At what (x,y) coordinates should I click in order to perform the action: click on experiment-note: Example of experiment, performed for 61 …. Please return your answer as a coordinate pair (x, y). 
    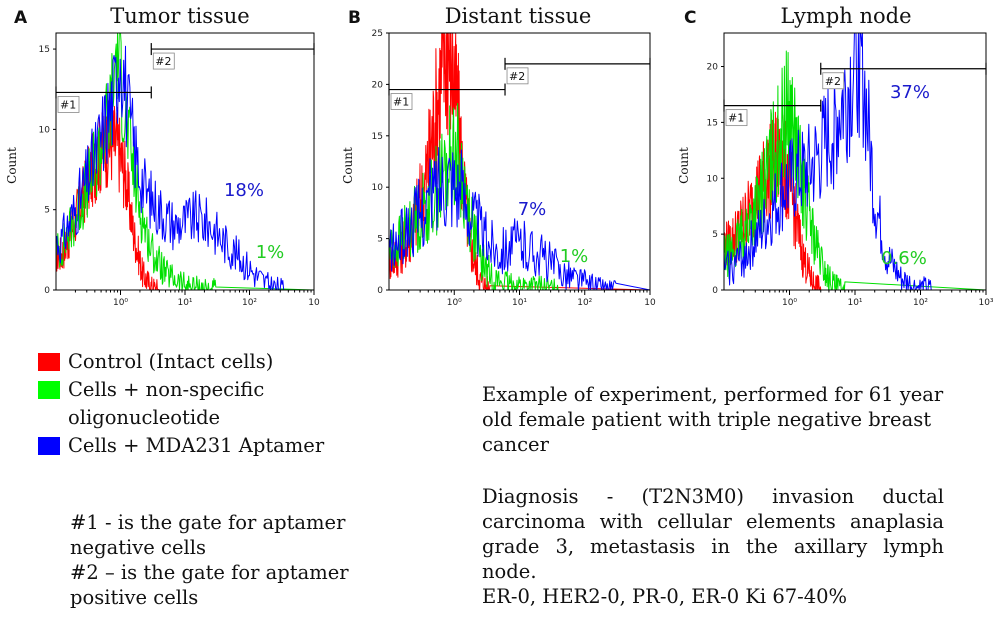
    Looking at the image, I should click on (713, 419).